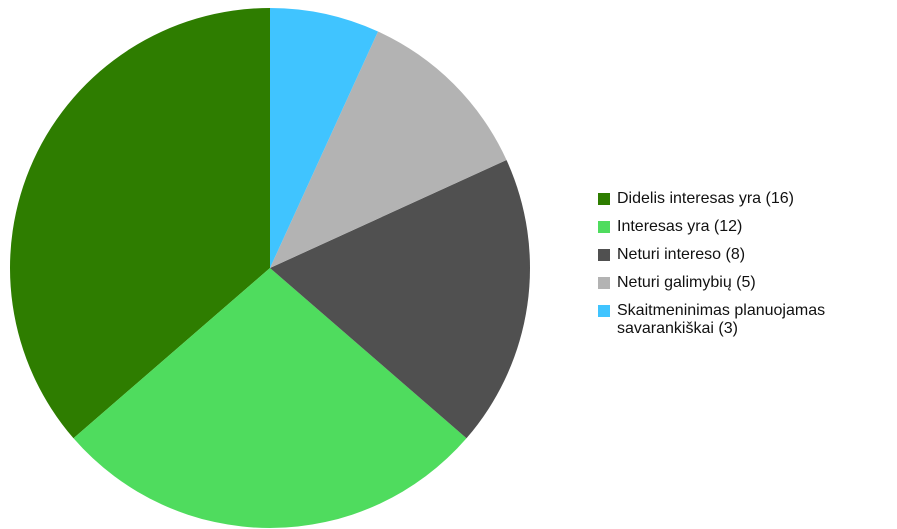 The width and height of the screenshot is (897, 529). What do you see at coordinates (680, 226) in the screenshot?
I see `legend-label: Interesas yra (12)` at bounding box center [680, 226].